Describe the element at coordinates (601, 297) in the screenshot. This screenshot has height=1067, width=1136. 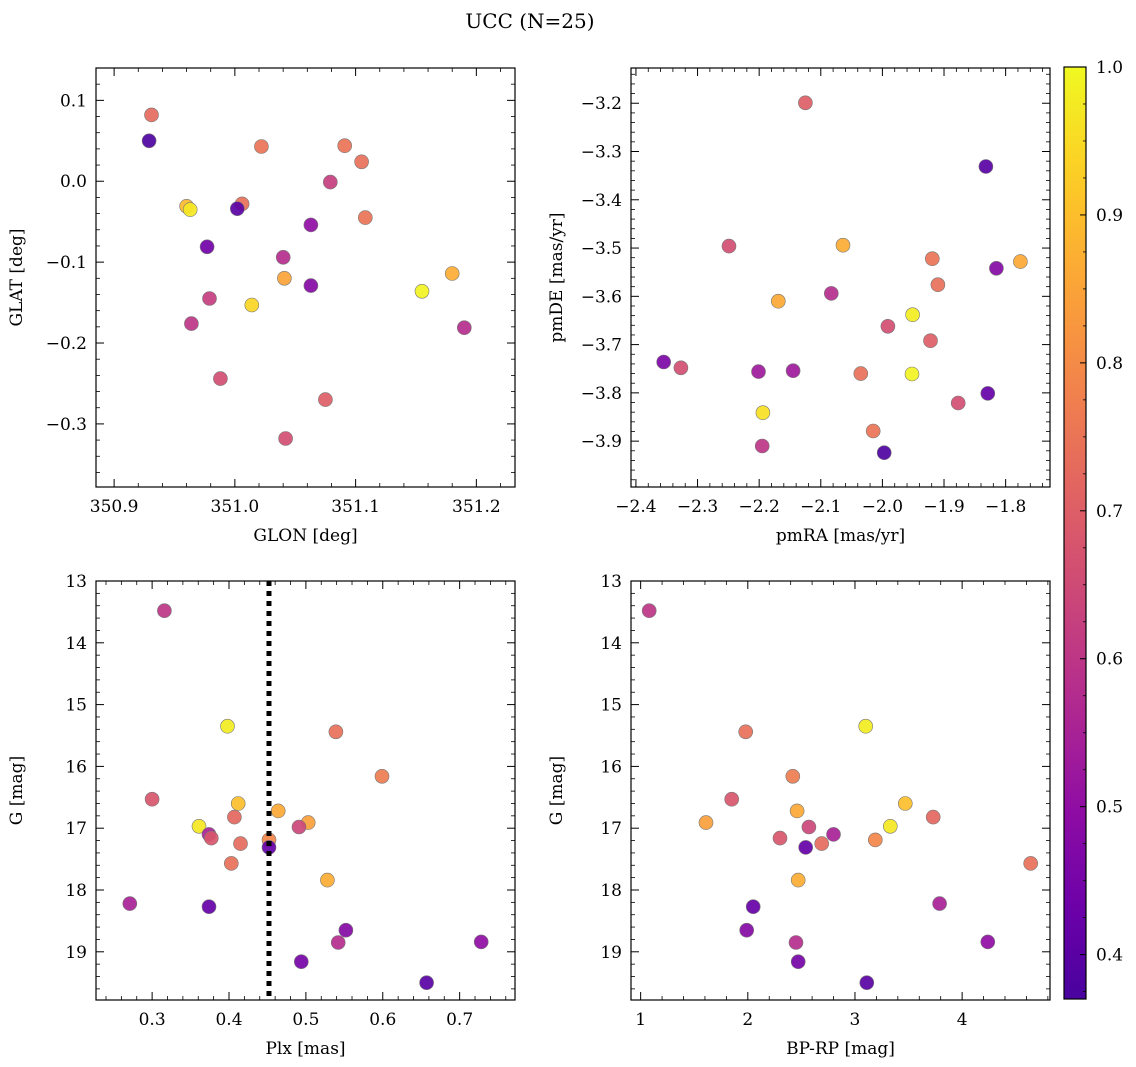
I see `y-tick-label: −3.6` at that location.